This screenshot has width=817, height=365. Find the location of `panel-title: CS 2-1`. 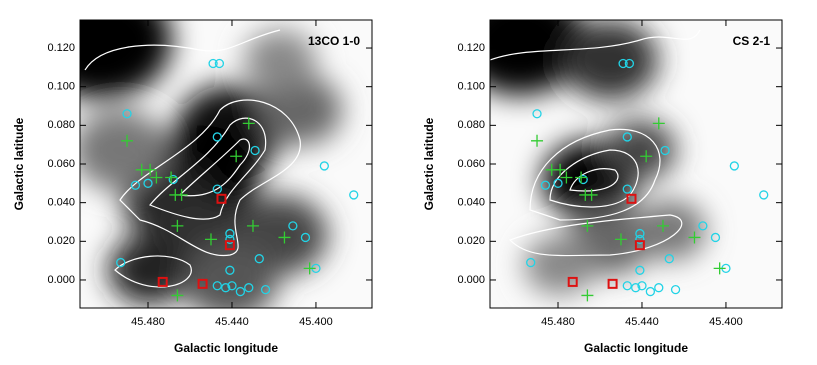

panel-title: CS 2-1 is located at coordinates (752, 41).